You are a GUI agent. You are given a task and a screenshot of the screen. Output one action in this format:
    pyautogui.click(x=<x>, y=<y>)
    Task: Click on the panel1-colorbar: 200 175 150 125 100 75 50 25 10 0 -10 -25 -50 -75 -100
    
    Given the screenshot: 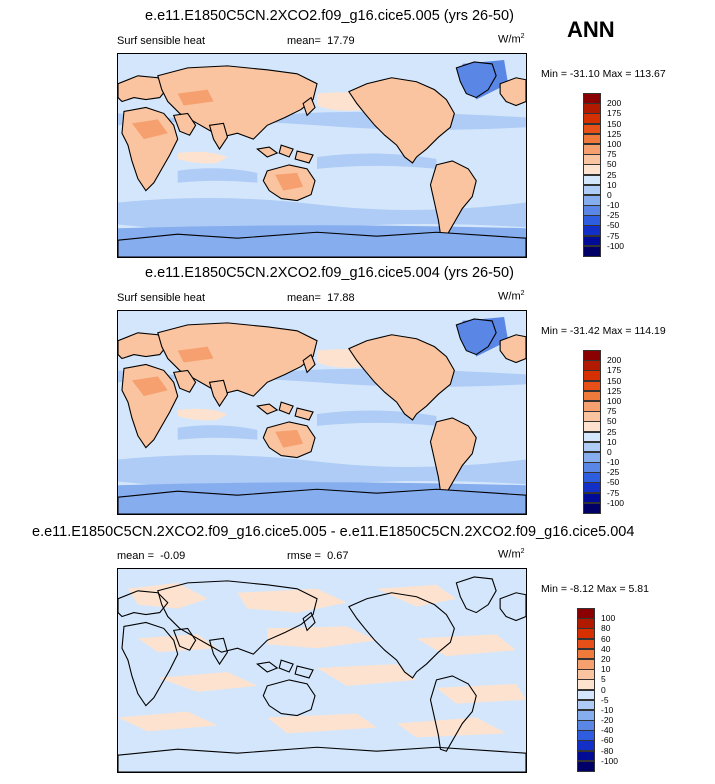 What is the action you would take?
    pyautogui.click(x=613, y=175)
    